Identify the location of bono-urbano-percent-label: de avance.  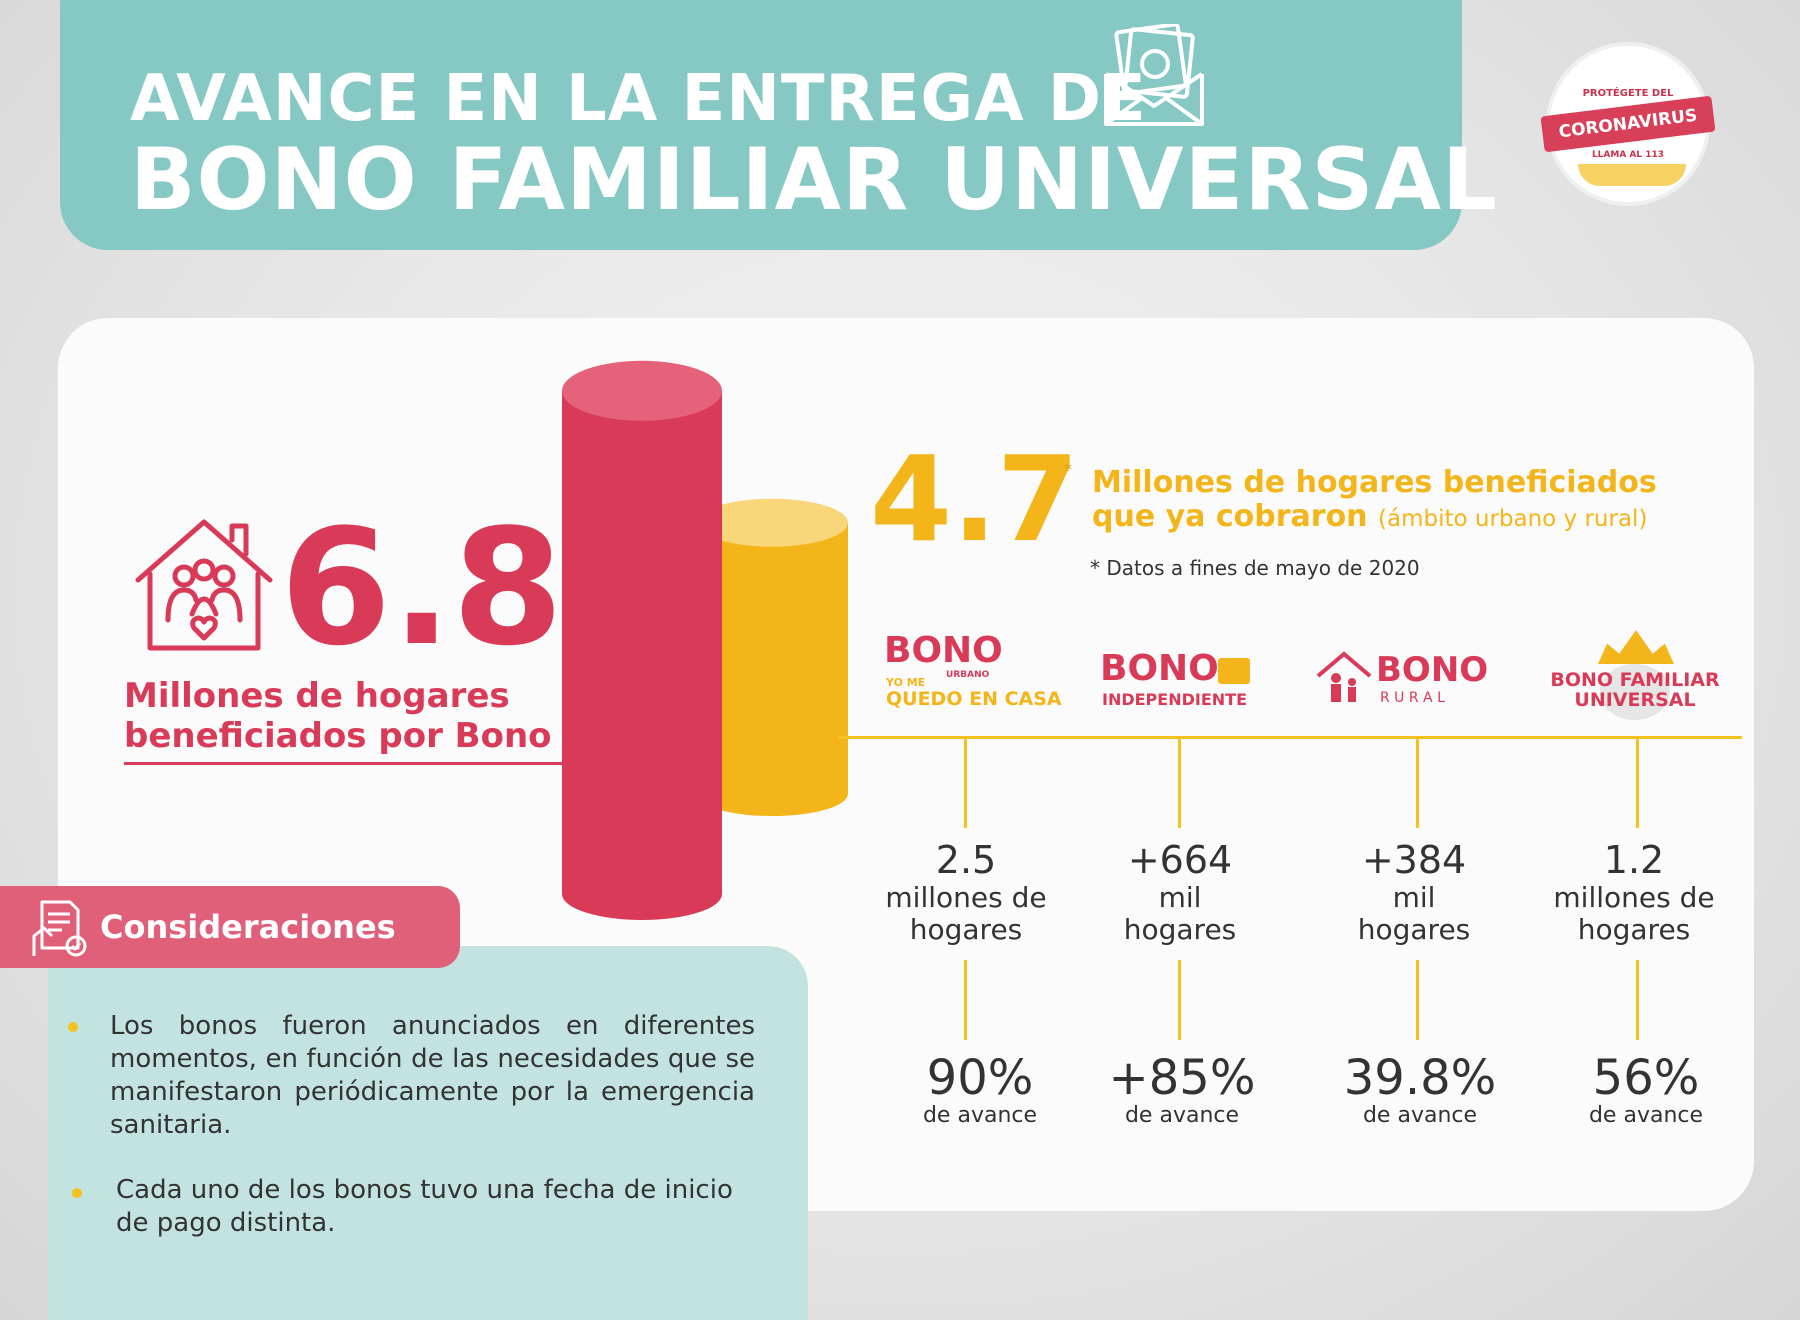
(980, 1115).